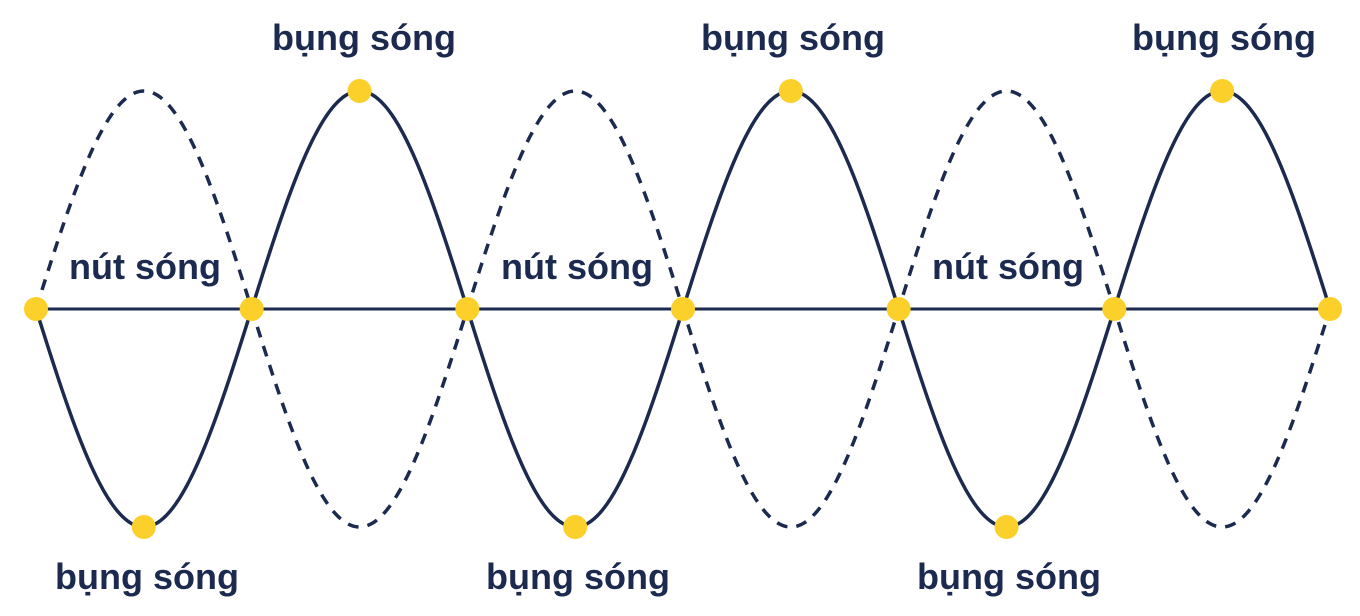 The width and height of the screenshot is (1360, 616). I want to click on antinode-label-top-1: bụng sóng, so click(364, 37).